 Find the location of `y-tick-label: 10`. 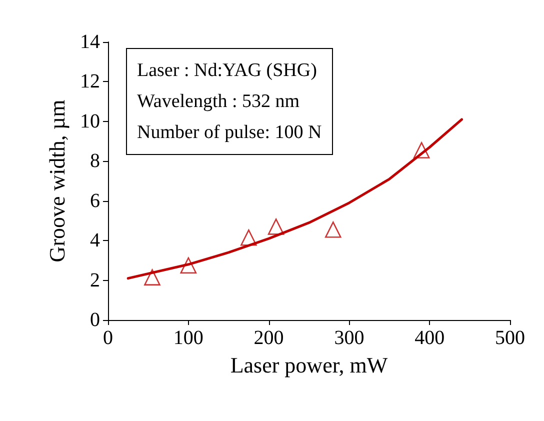

y-tick-label: 10 is located at coordinates (90, 121).